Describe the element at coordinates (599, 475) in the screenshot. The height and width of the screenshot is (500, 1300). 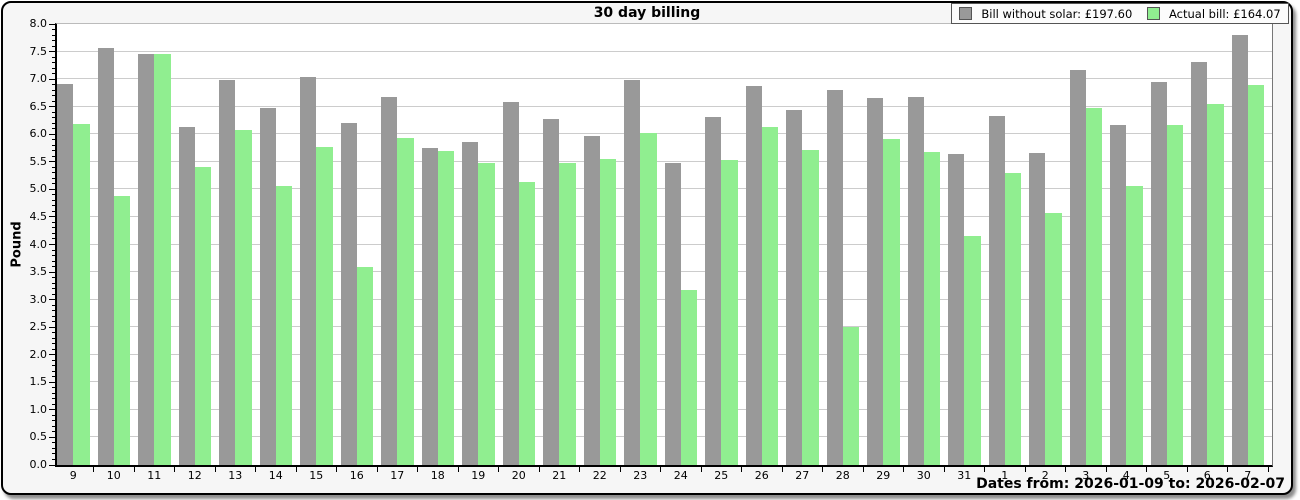
I see `x-tick-label: 22` at that location.